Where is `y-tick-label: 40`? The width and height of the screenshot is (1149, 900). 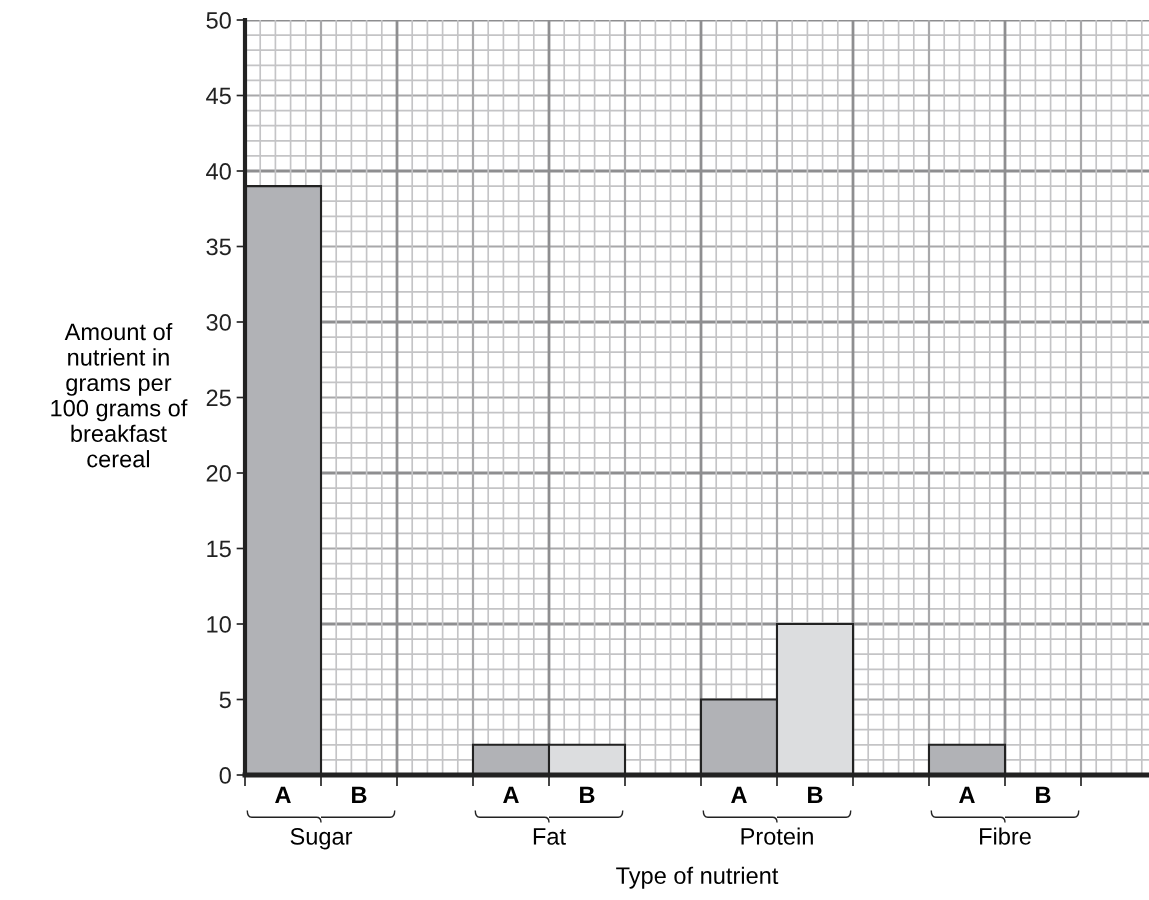 y-tick-label: 40 is located at coordinates (218, 171).